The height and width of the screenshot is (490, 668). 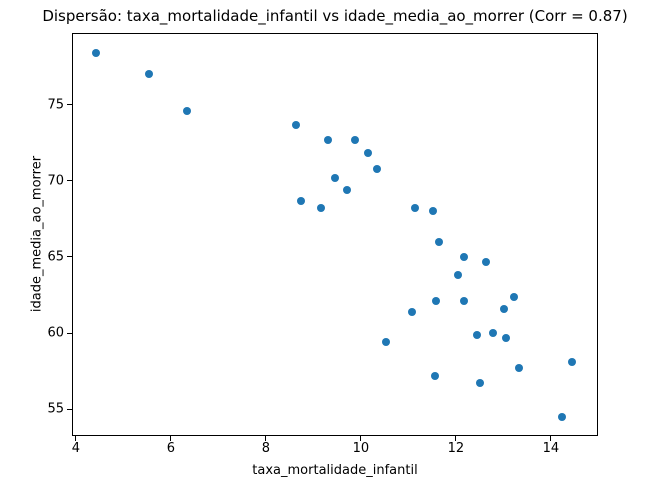 I want to click on x-tick-label: 8, so click(x=266, y=448).